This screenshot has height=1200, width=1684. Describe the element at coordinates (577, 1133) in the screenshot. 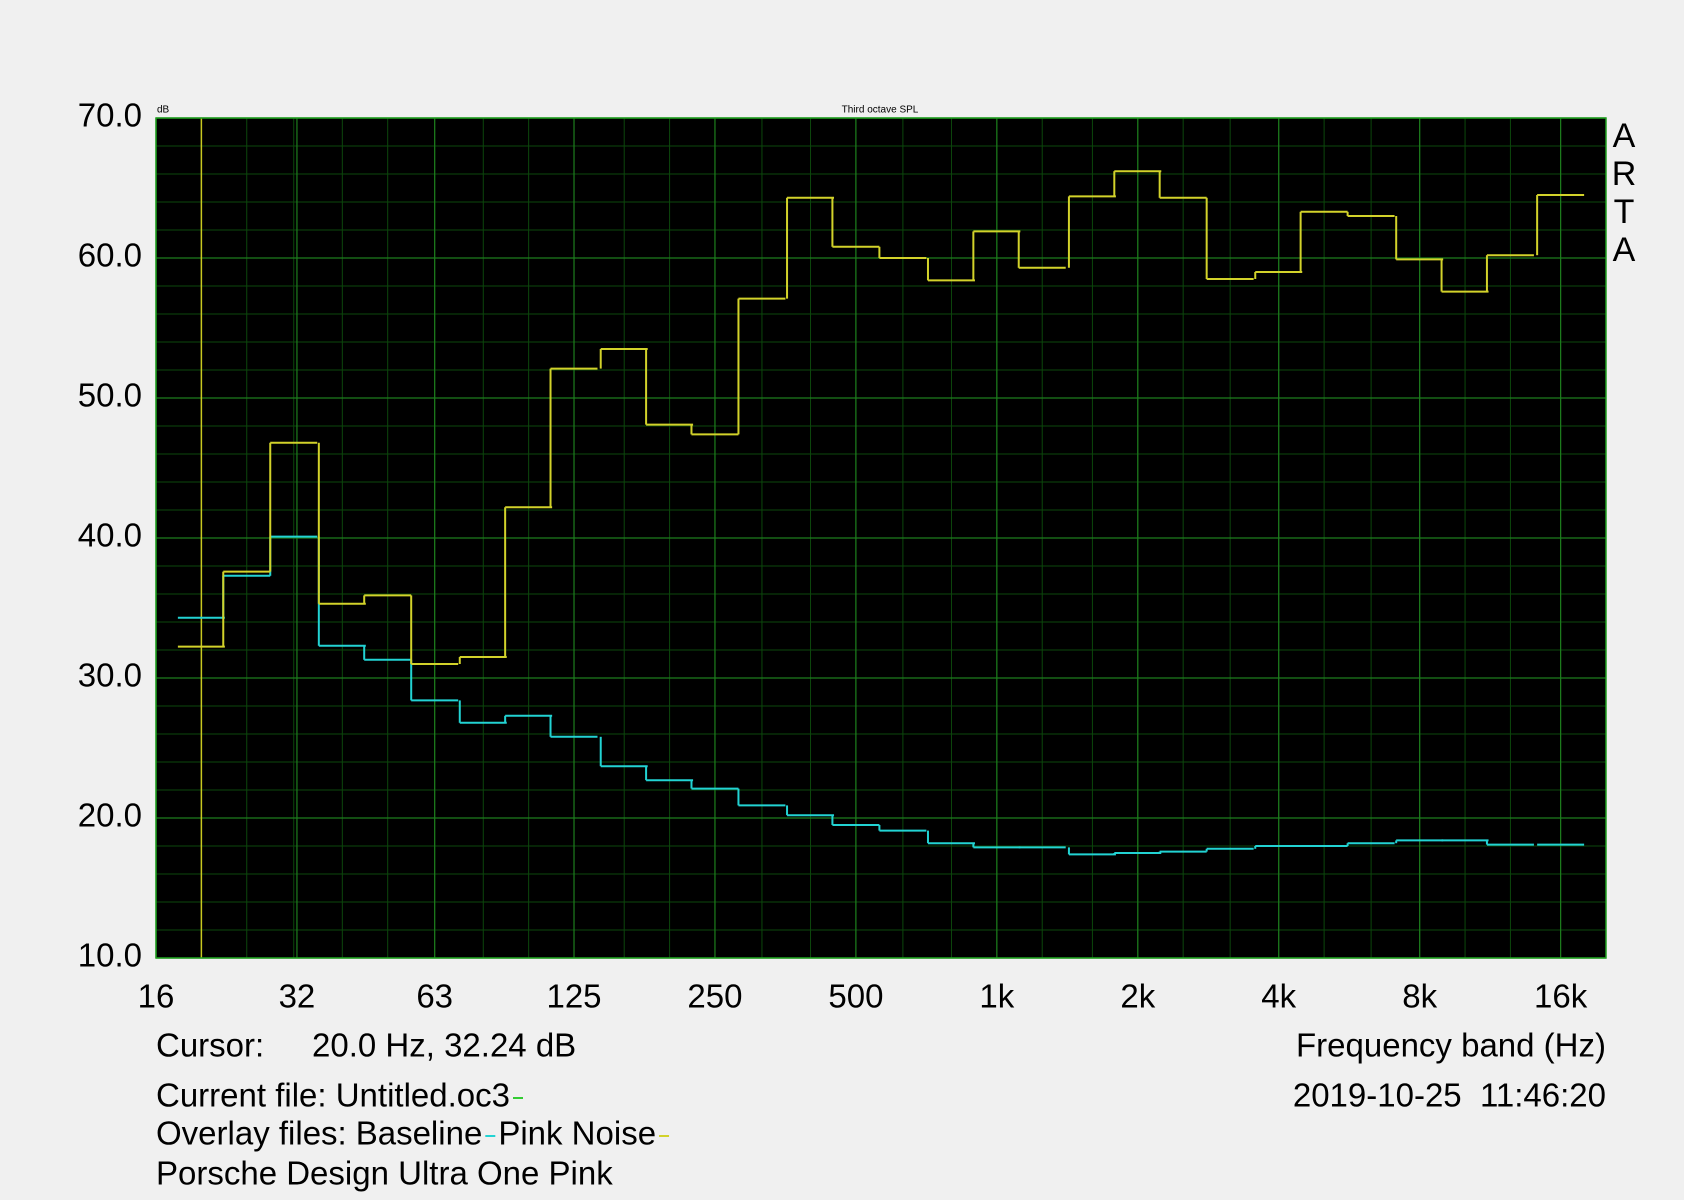

I see `legend-entry: Pink Noise` at that location.